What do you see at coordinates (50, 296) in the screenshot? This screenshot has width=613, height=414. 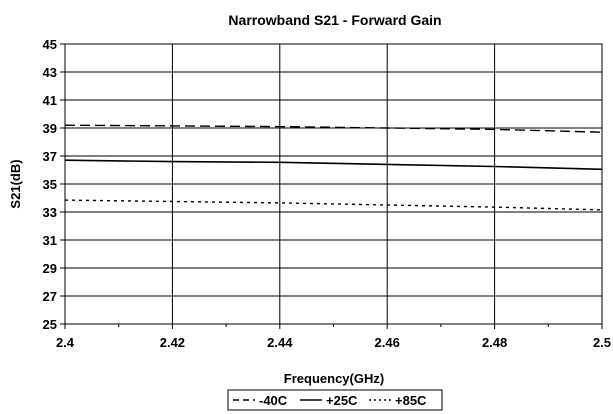 I see `y-tick-label: 27` at bounding box center [50, 296].